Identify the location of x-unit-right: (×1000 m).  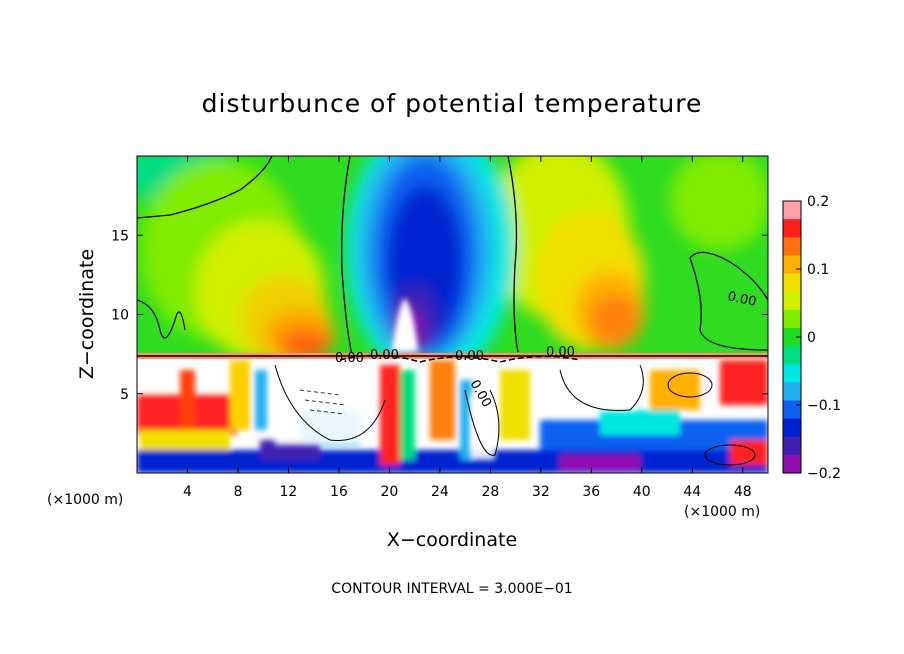
(722, 512).